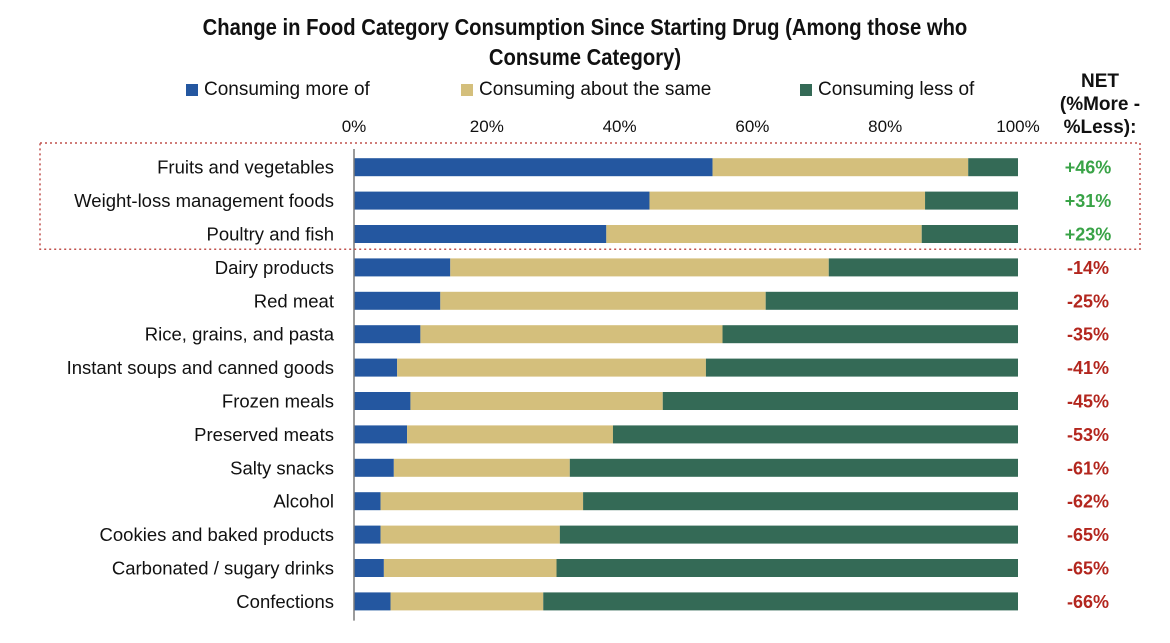  Describe the element at coordinates (282, 467) in the screenshot. I see `category-label: Salty snacks` at that location.